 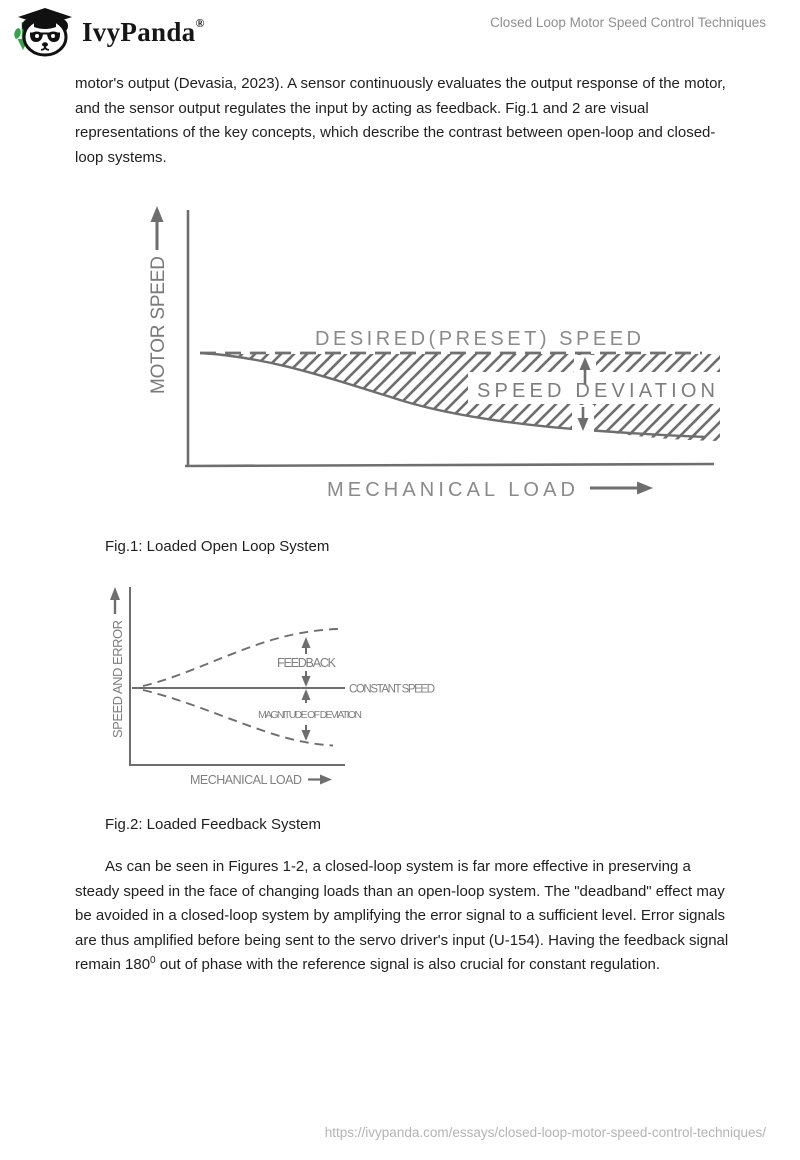 What do you see at coordinates (200, 23) in the screenshot?
I see `registered-mark: ®` at bounding box center [200, 23].